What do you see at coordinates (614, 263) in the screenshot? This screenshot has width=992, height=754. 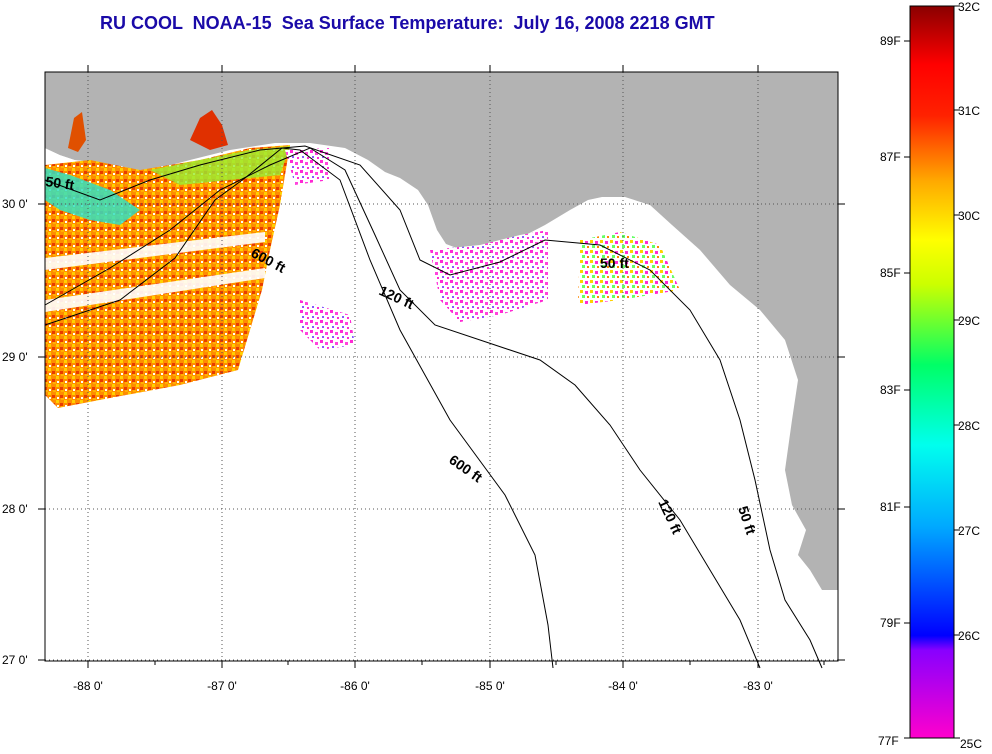 I see `contour-label-50ft-east: 50 ft` at bounding box center [614, 263].